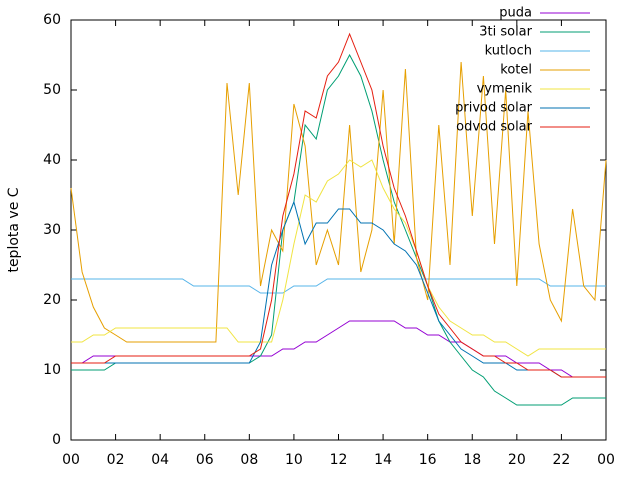 The width and height of the screenshot is (640, 480). What do you see at coordinates (52, 160) in the screenshot?
I see `y-tick-label: 40` at bounding box center [52, 160].